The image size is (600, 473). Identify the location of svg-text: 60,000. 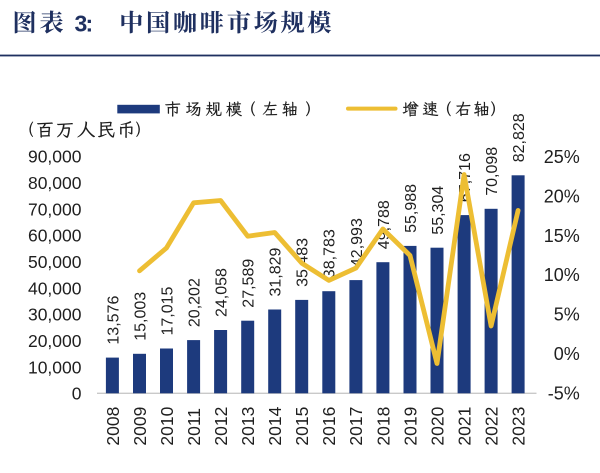
(55, 236).